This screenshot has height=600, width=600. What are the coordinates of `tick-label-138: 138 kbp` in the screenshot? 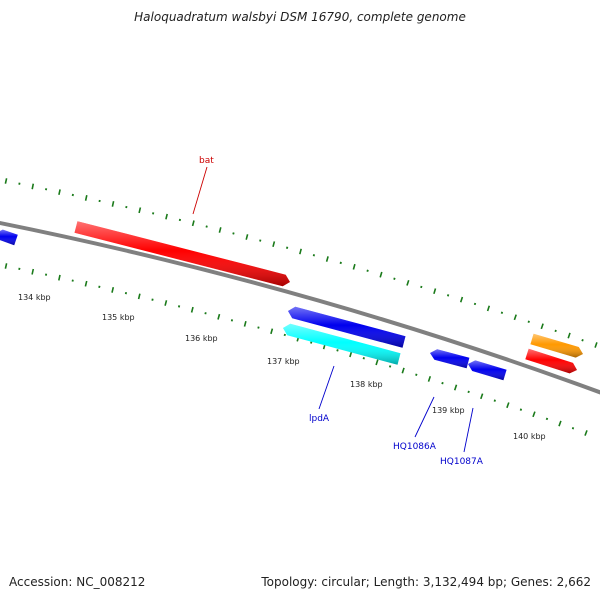 It's located at (366, 384).